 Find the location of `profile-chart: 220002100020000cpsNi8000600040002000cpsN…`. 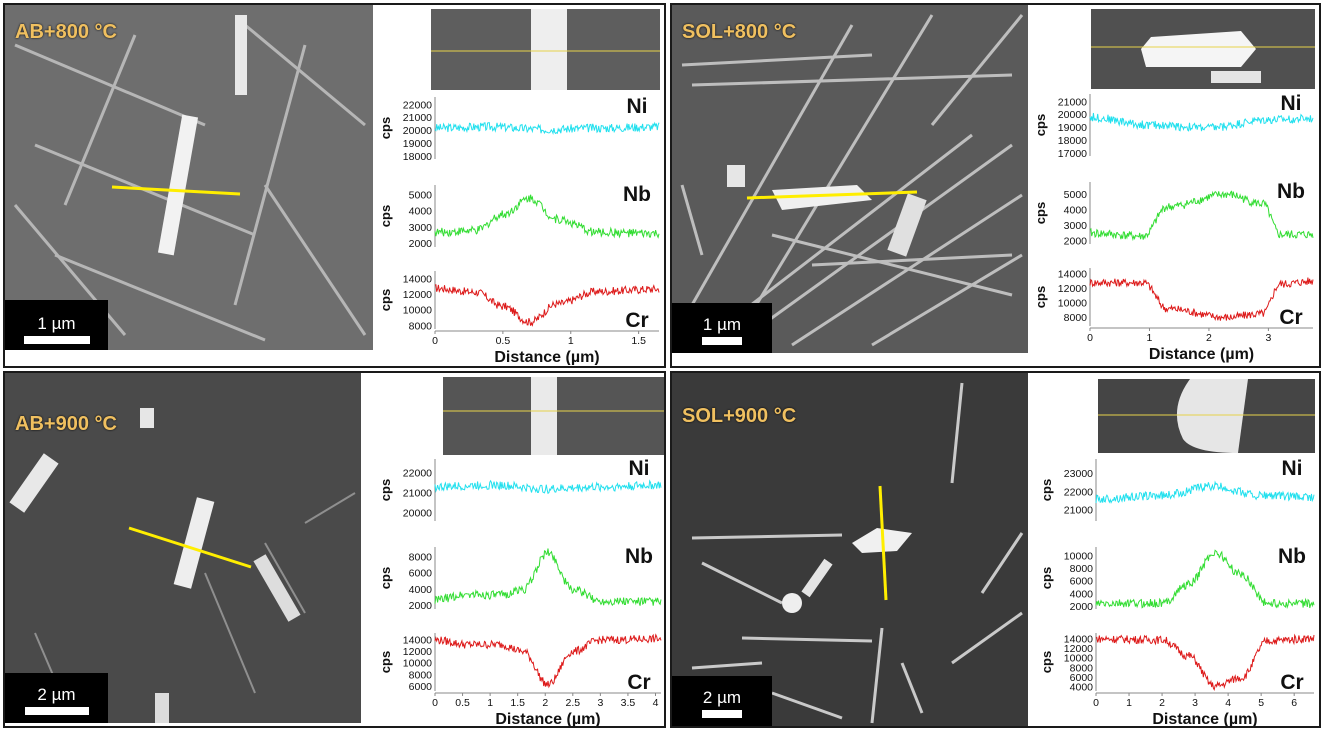

profile-chart: 220002100020000cpsNi8000600040002000cpsN… is located at coordinates (520, 591).